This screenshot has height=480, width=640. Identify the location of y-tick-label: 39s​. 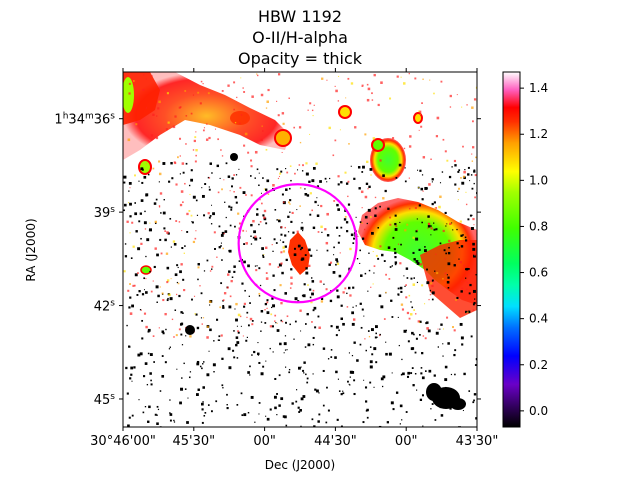
(105, 213).